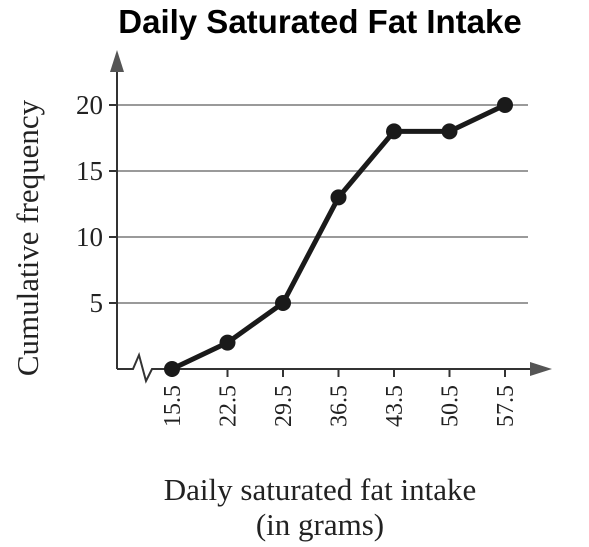 The height and width of the screenshot is (547, 589). What do you see at coordinates (395, 406) in the screenshot?
I see `x-tick-label: 43.5` at bounding box center [395, 406].